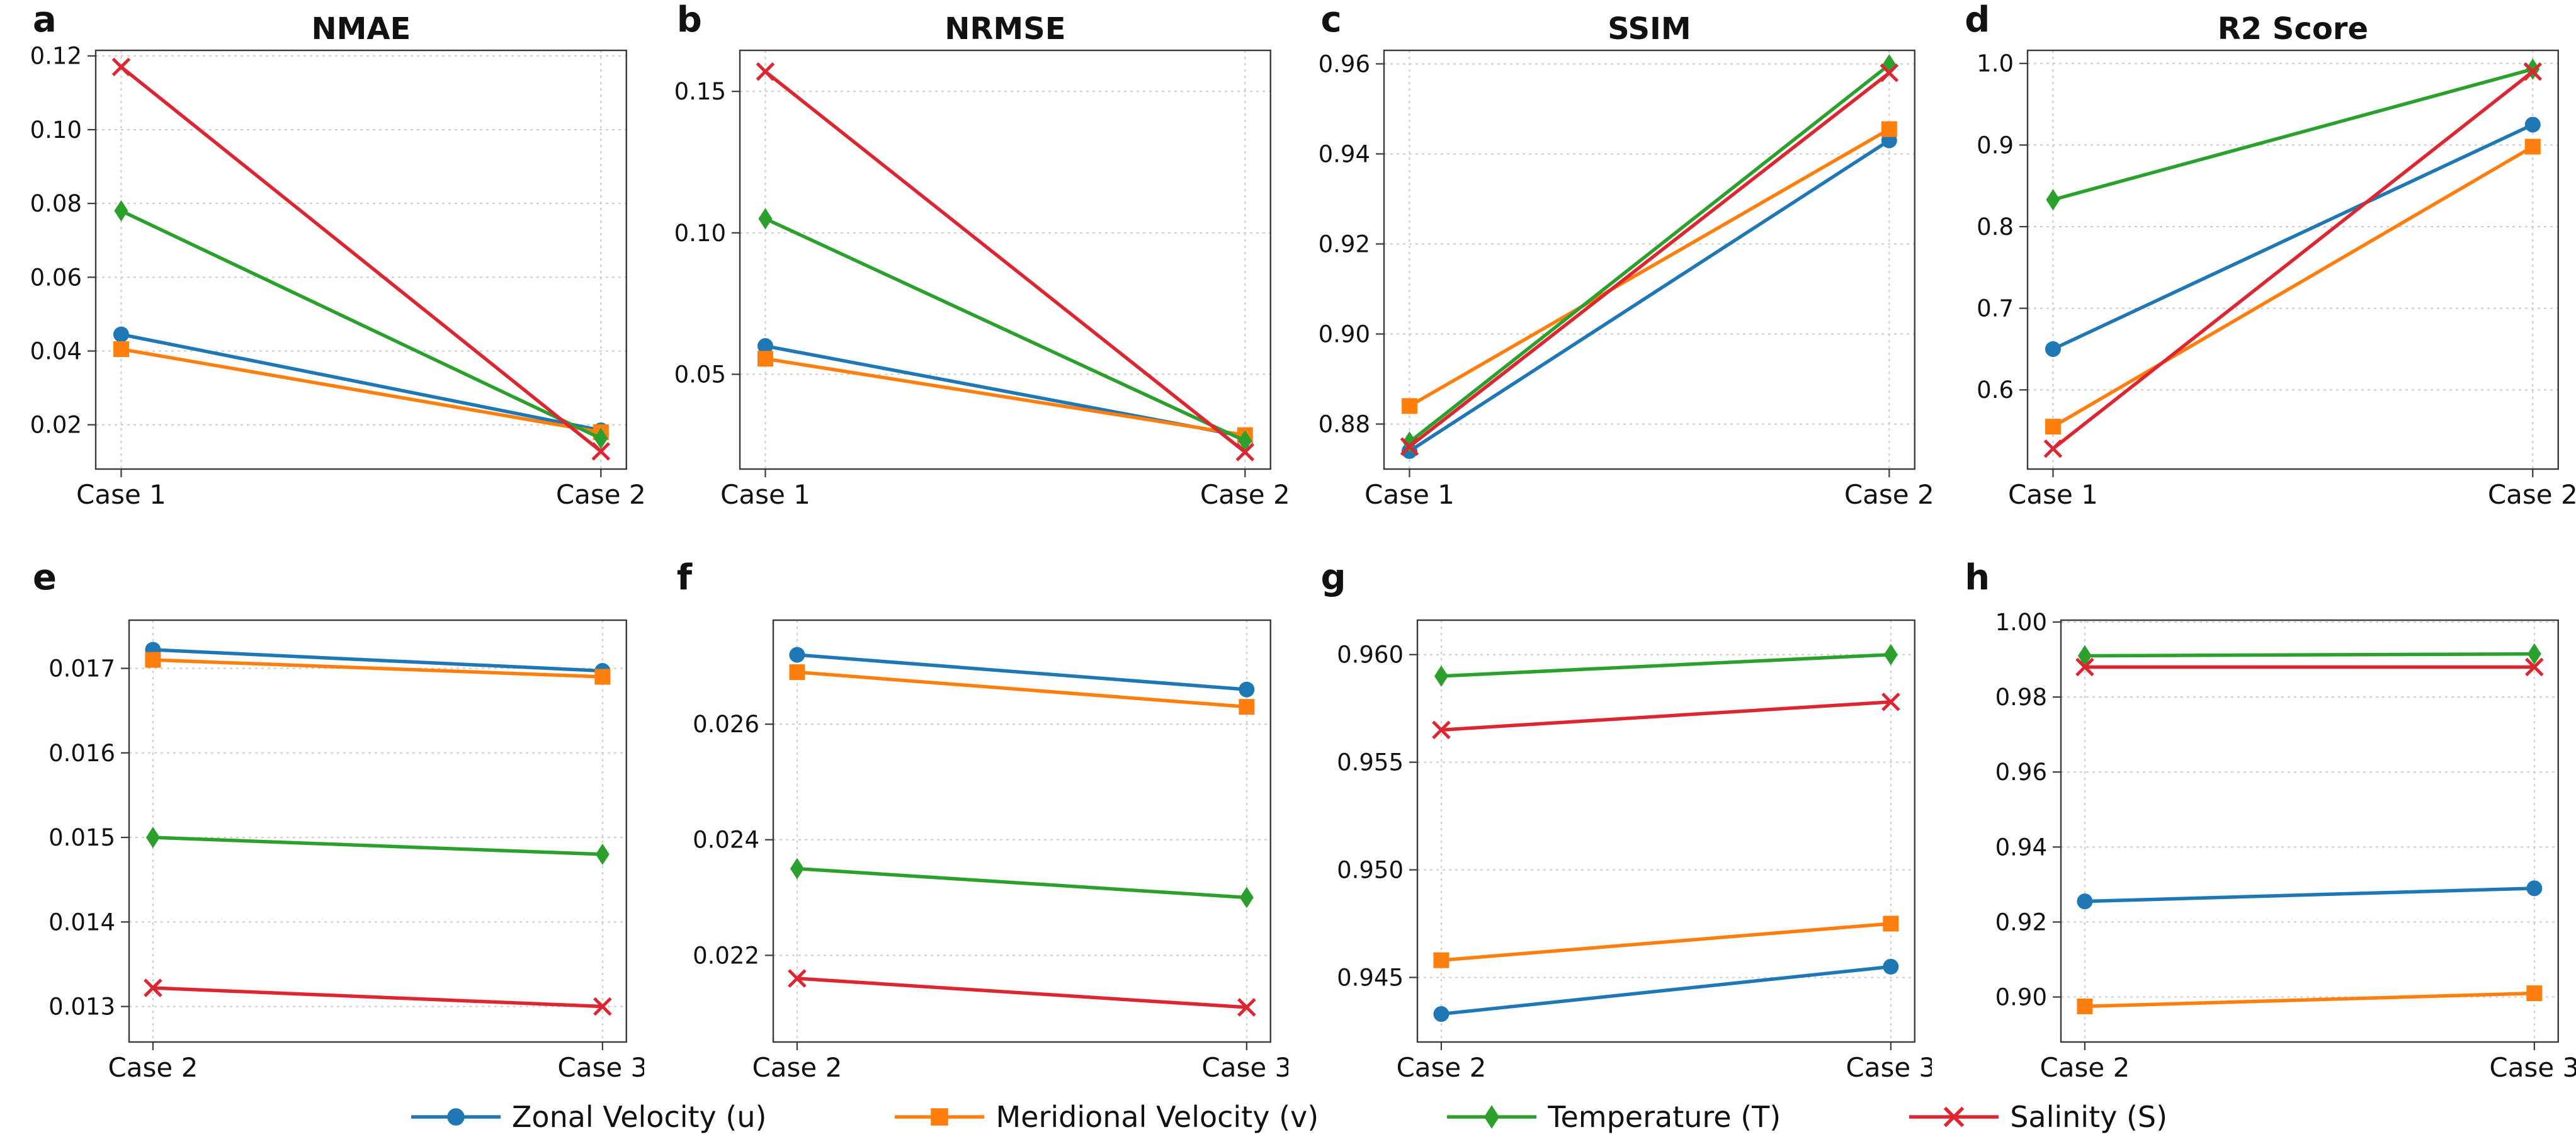 The width and height of the screenshot is (2576, 1144). What do you see at coordinates (45, 20) in the screenshot?
I see `panel-letter-a: a` at bounding box center [45, 20].